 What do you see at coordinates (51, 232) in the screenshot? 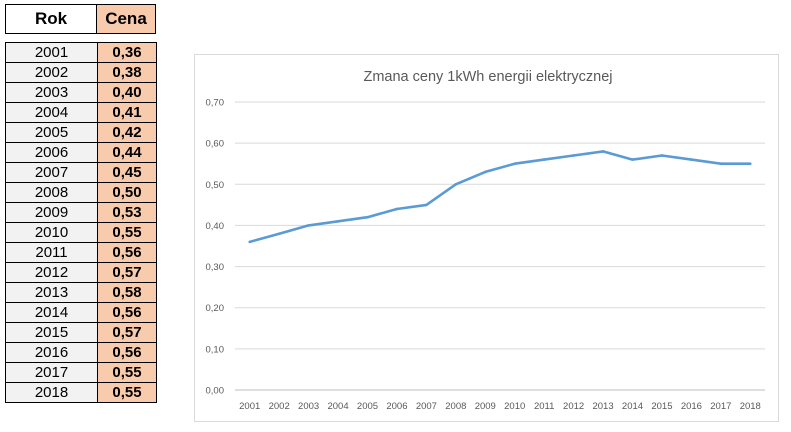
I see `year-cell: 2010` at bounding box center [51, 232].